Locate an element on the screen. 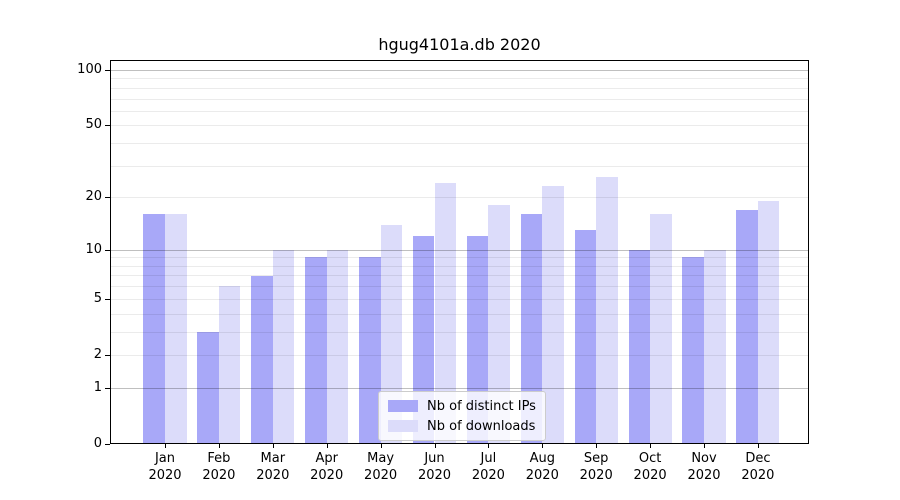  bar-downloads-aug is located at coordinates (553, 315).